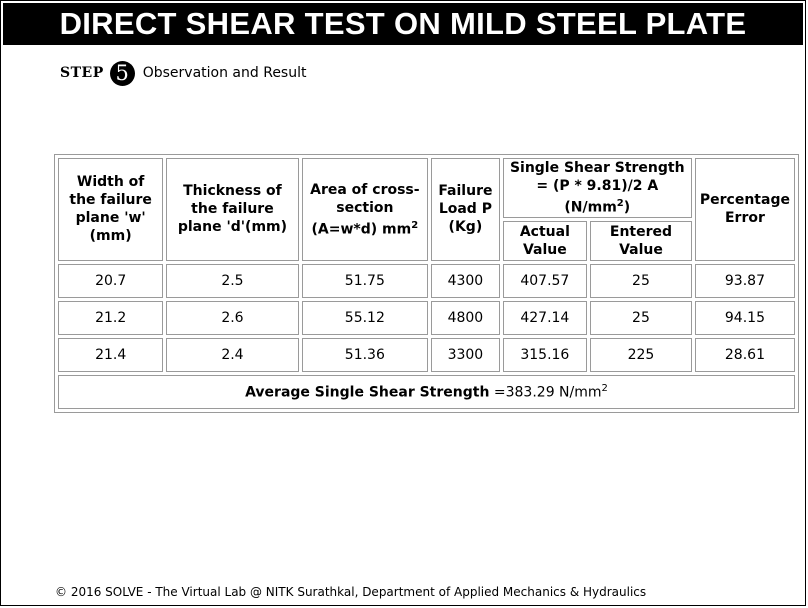 This screenshot has height=608, width=808. What do you see at coordinates (744, 209) in the screenshot?
I see `header-percentage-error: Percentage Error` at bounding box center [744, 209].